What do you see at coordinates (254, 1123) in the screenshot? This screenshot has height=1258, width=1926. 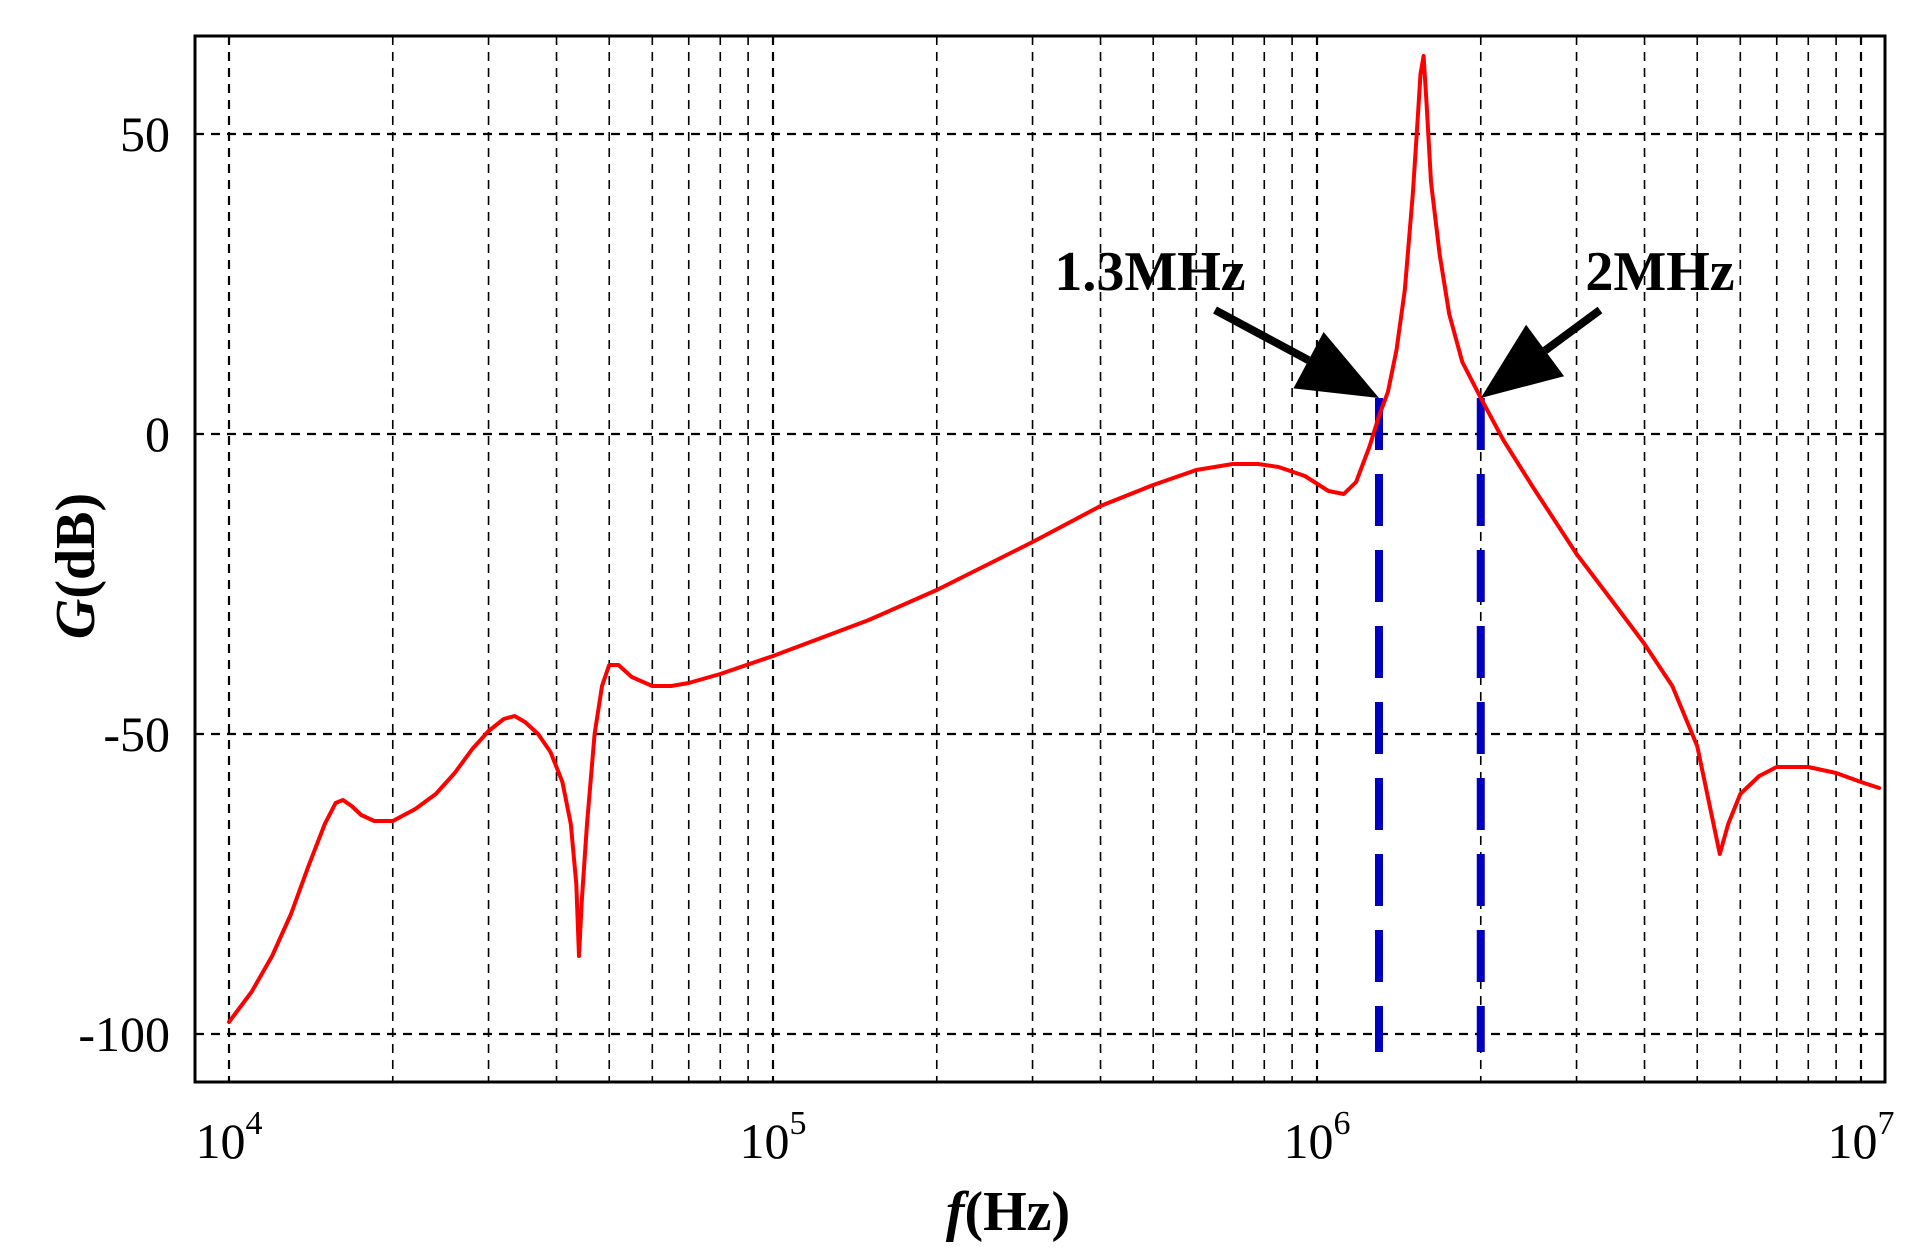 I see `x-tick-exponent: 4` at bounding box center [254, 1123].